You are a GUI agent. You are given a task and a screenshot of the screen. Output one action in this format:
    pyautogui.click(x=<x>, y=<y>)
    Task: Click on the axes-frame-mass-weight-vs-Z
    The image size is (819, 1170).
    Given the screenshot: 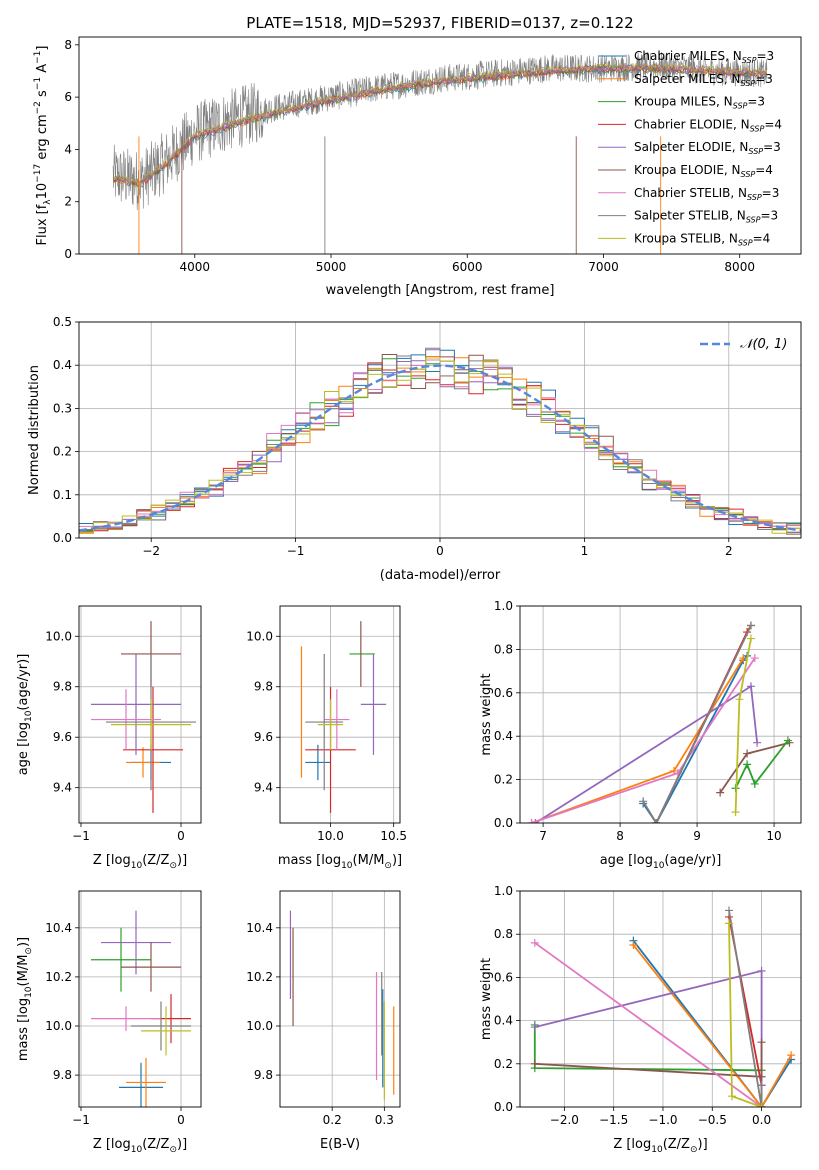 What is the action you would take?
    pyautogui.click(x=660, y=999)
    